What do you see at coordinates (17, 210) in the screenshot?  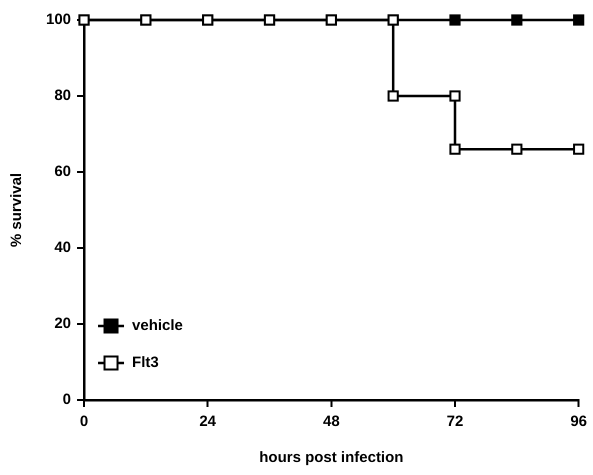 I see `y-axis-title: % survival` at bounding box center [17, 210].